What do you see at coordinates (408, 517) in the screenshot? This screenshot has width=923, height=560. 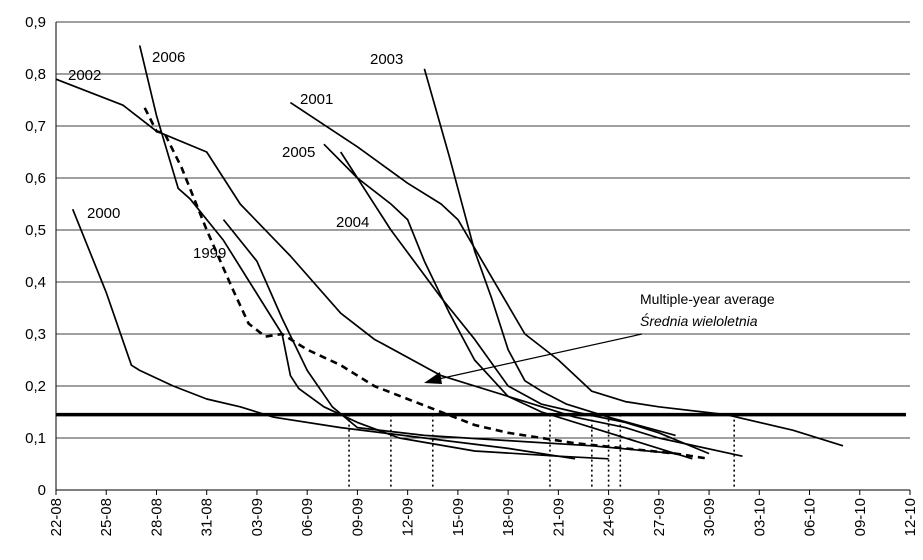 I see `x-tick-label: 12-09` at bounding box center [408, 517].